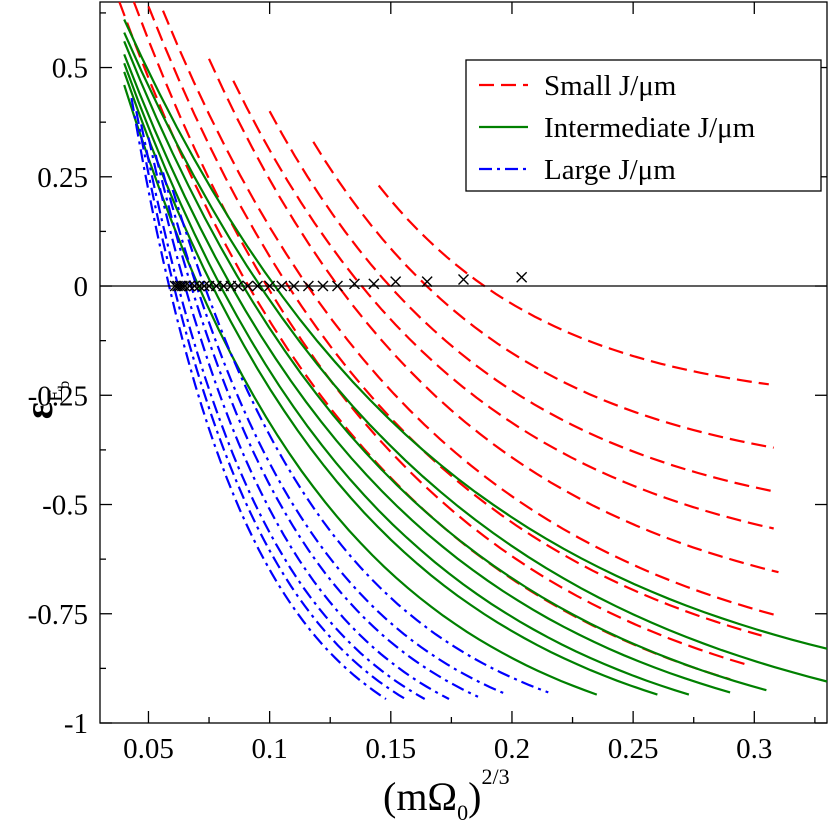 The image size is (830, 823). I want to click on y-axis-title-base: ε, so click(38, 410).